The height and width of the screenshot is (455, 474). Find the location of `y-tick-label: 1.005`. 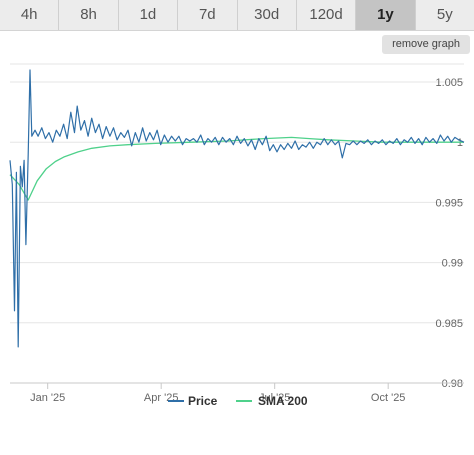

y-tick-label: 1.005 is located at coordinates (449, 83).